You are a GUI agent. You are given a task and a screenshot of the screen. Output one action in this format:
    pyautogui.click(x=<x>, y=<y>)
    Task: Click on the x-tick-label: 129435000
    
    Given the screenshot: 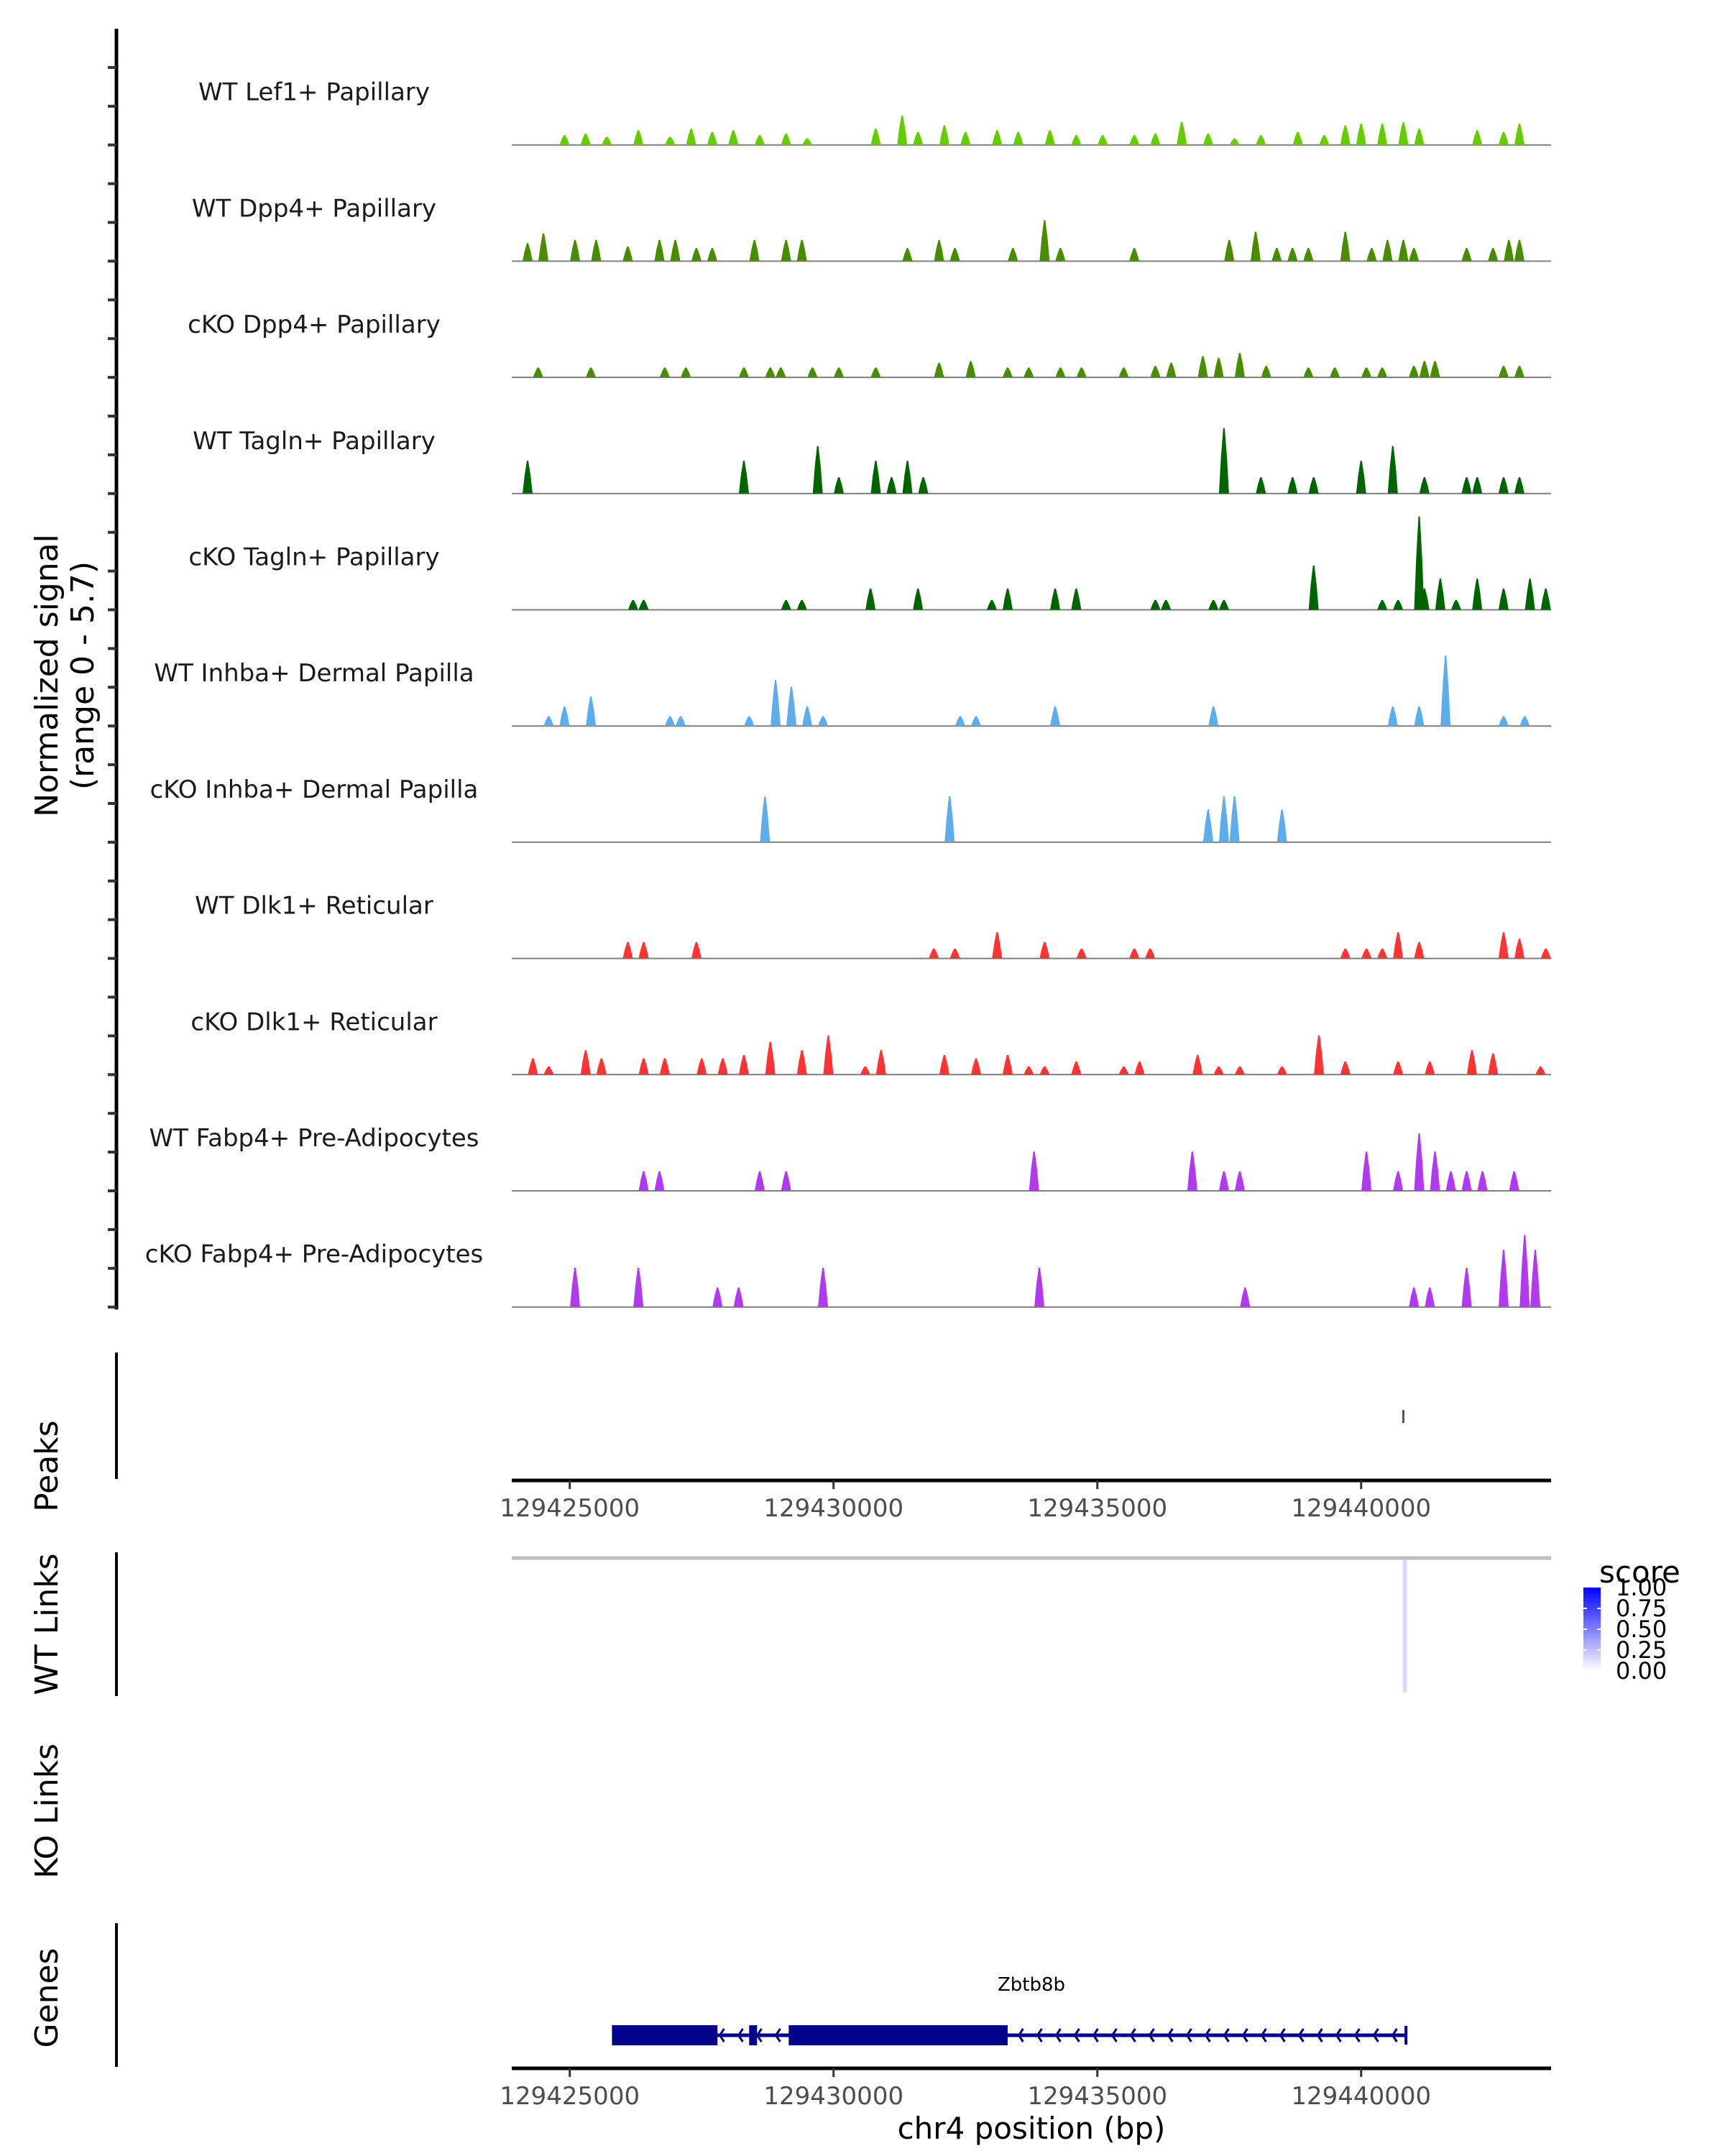 What is the action you would take?
    pyautogui.click(x=1097, y=1508)
    